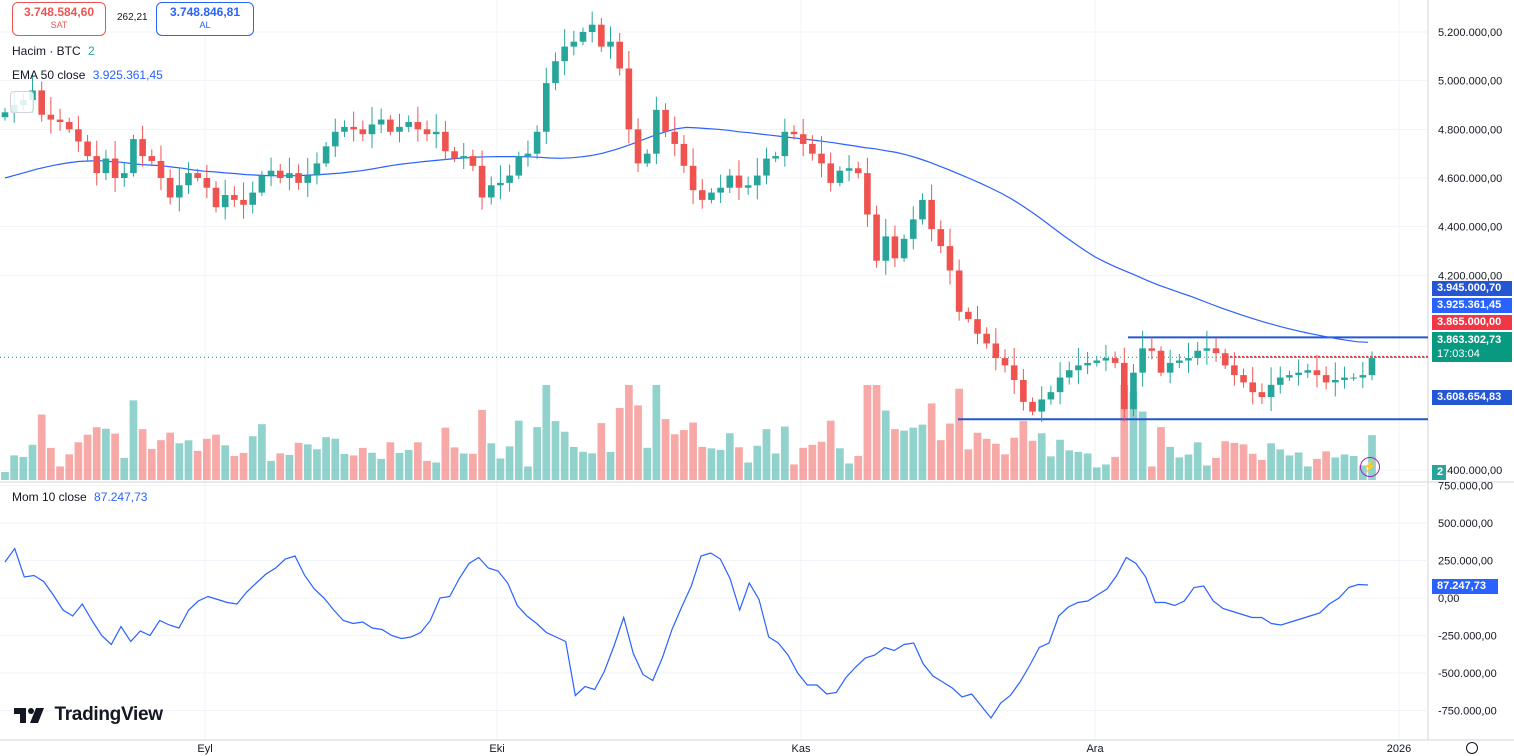  I want to click on buy-box: 3.748.846,81 AL, so click(205, 19).